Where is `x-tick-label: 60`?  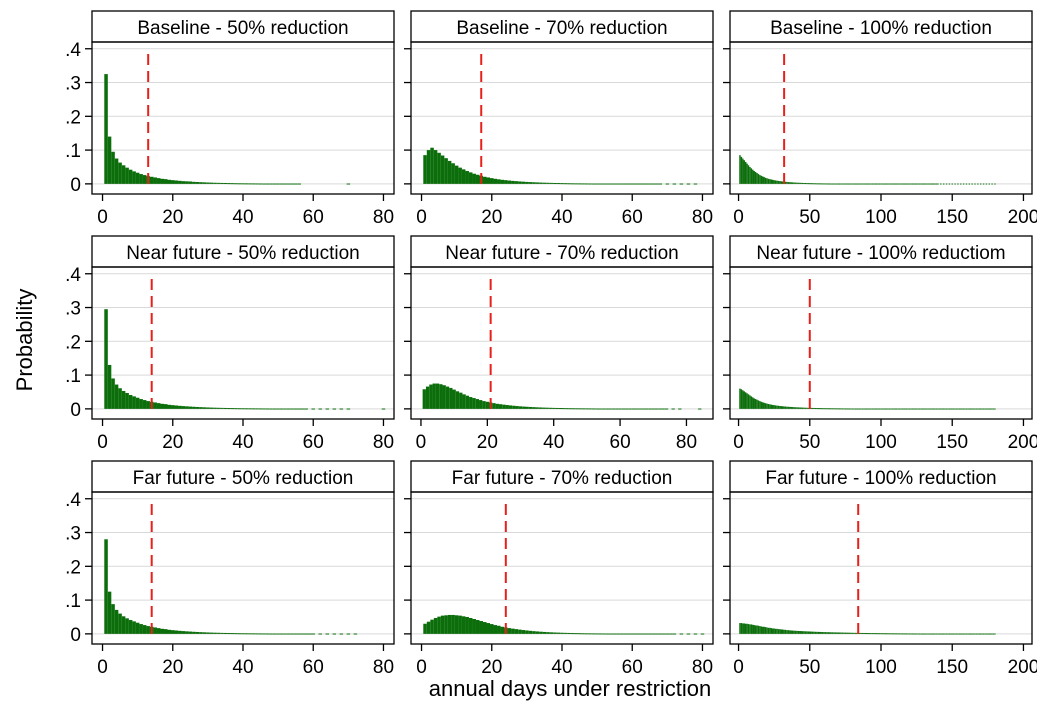 x-tick-label: 60 is located at coordinates (313, 442).